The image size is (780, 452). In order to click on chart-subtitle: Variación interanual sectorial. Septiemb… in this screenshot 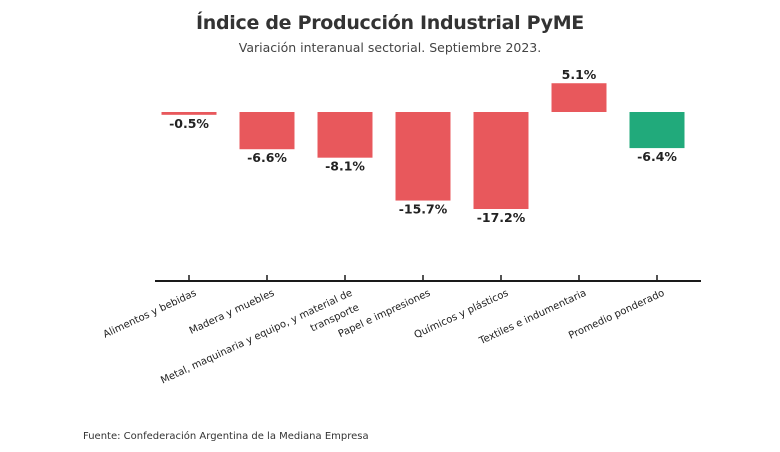, I will do `click(390, 47)`.